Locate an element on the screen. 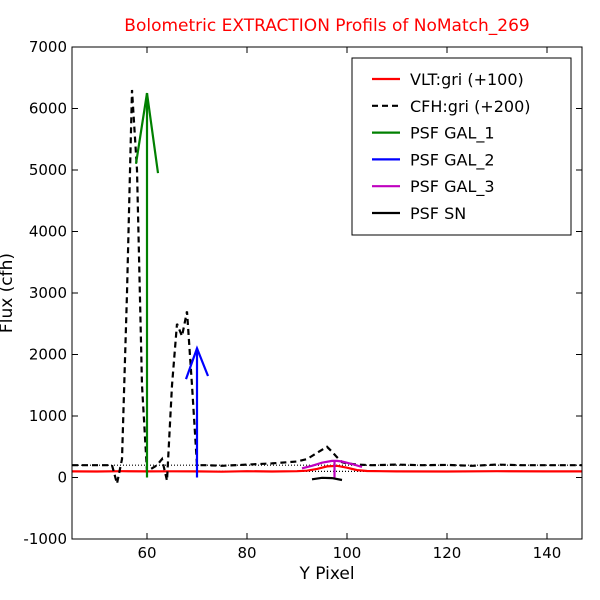  y-tick-label-6: 5000 is located at coordinates (48, 170).